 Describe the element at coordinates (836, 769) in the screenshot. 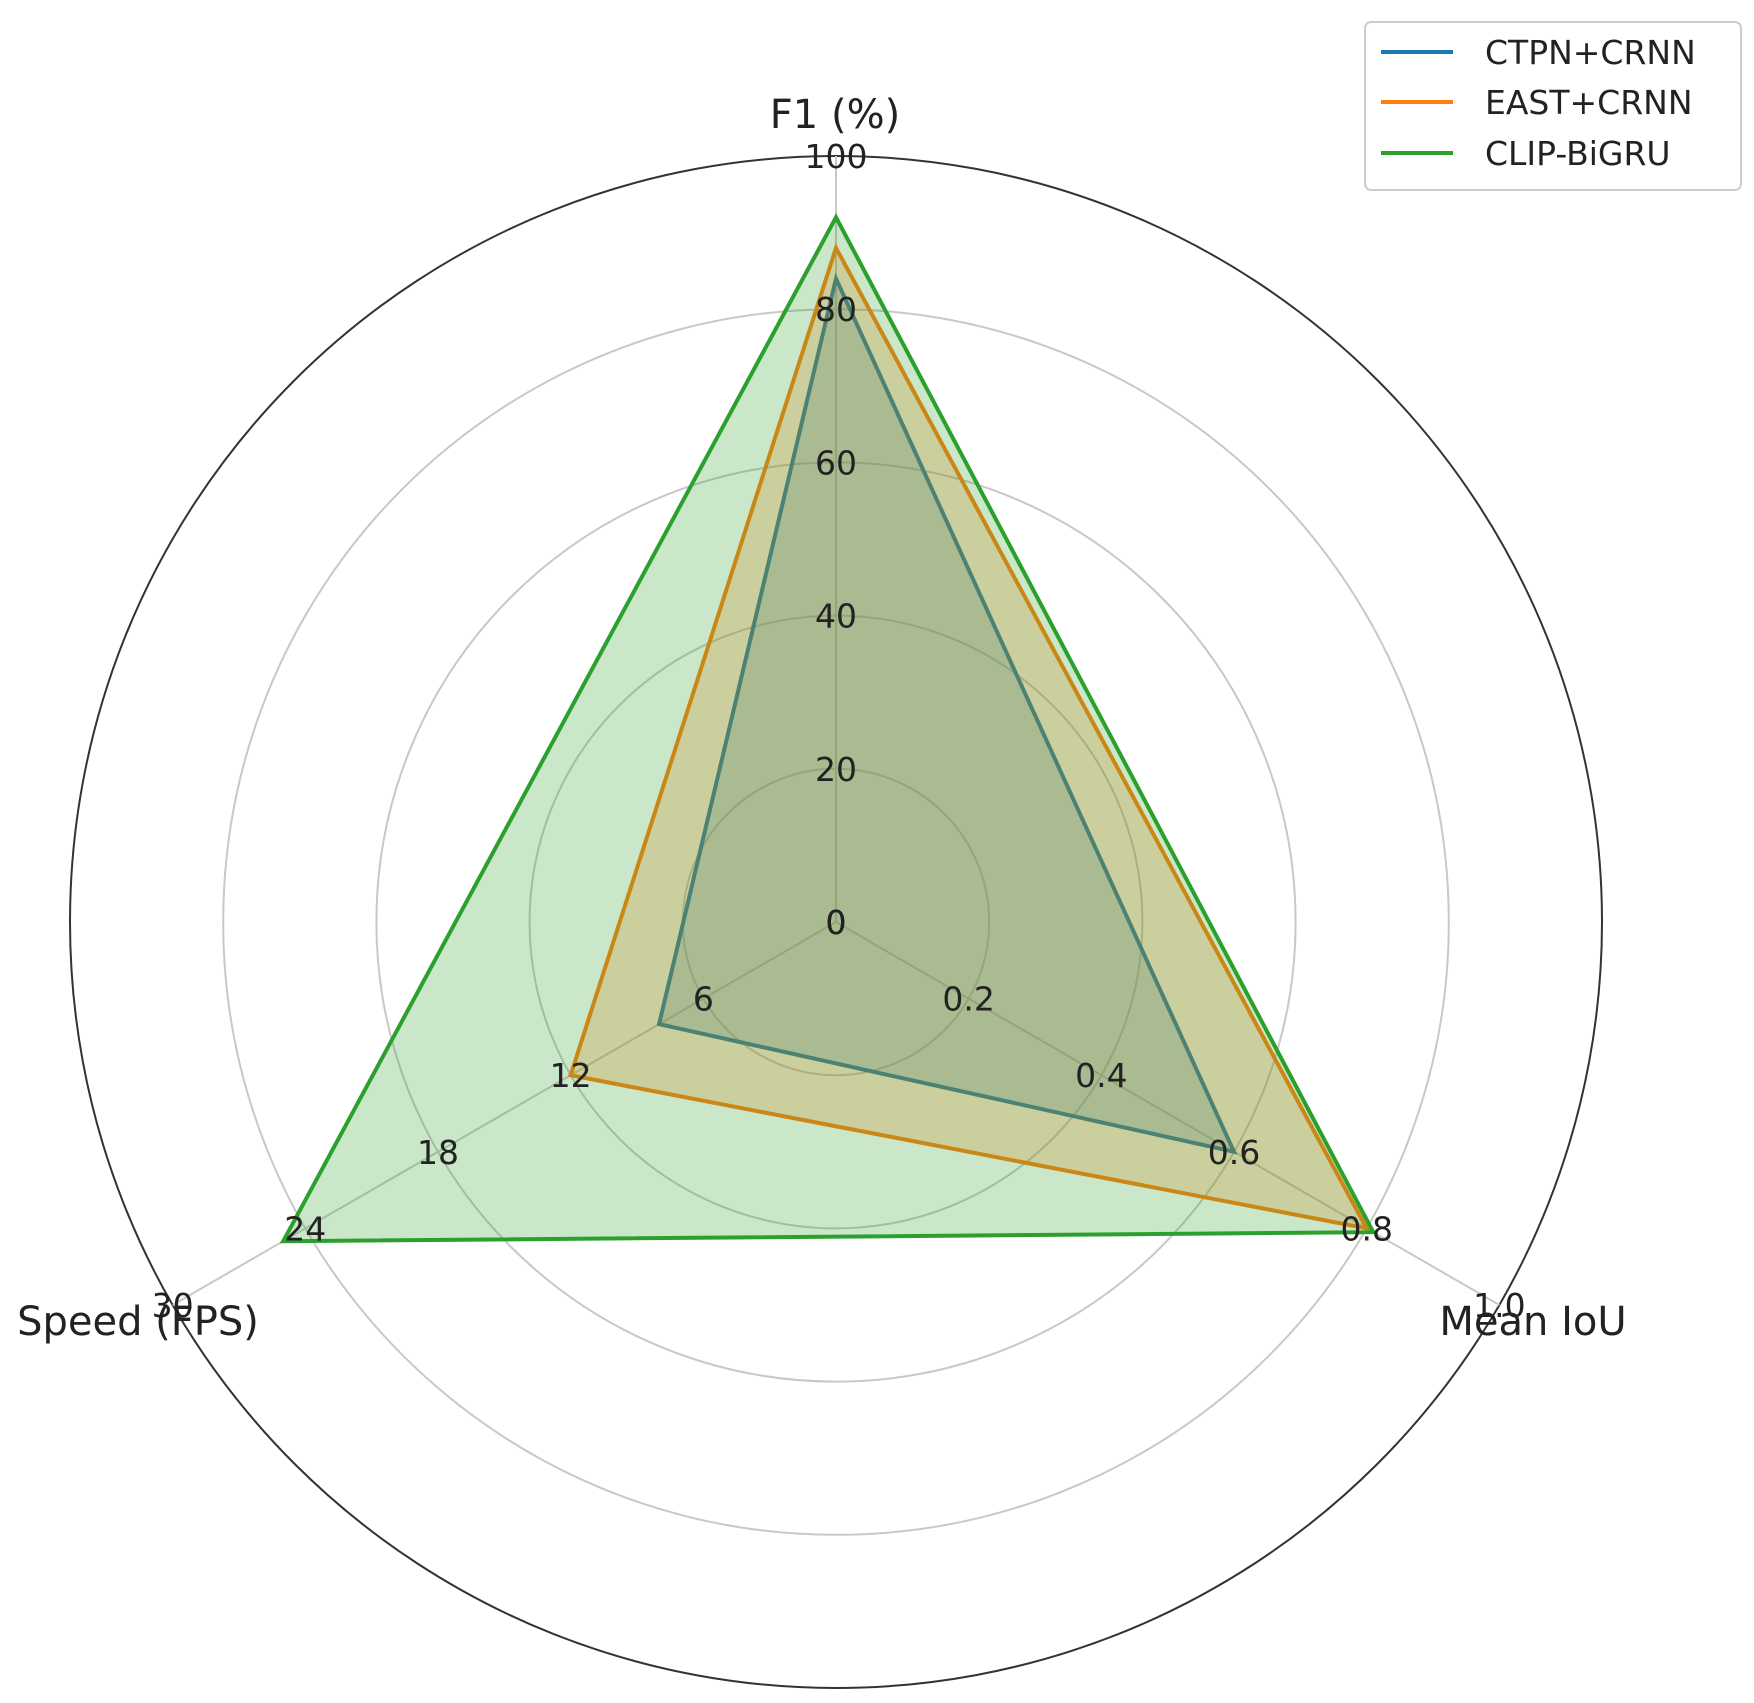

I see `tick-label-f1: 20` at that location.